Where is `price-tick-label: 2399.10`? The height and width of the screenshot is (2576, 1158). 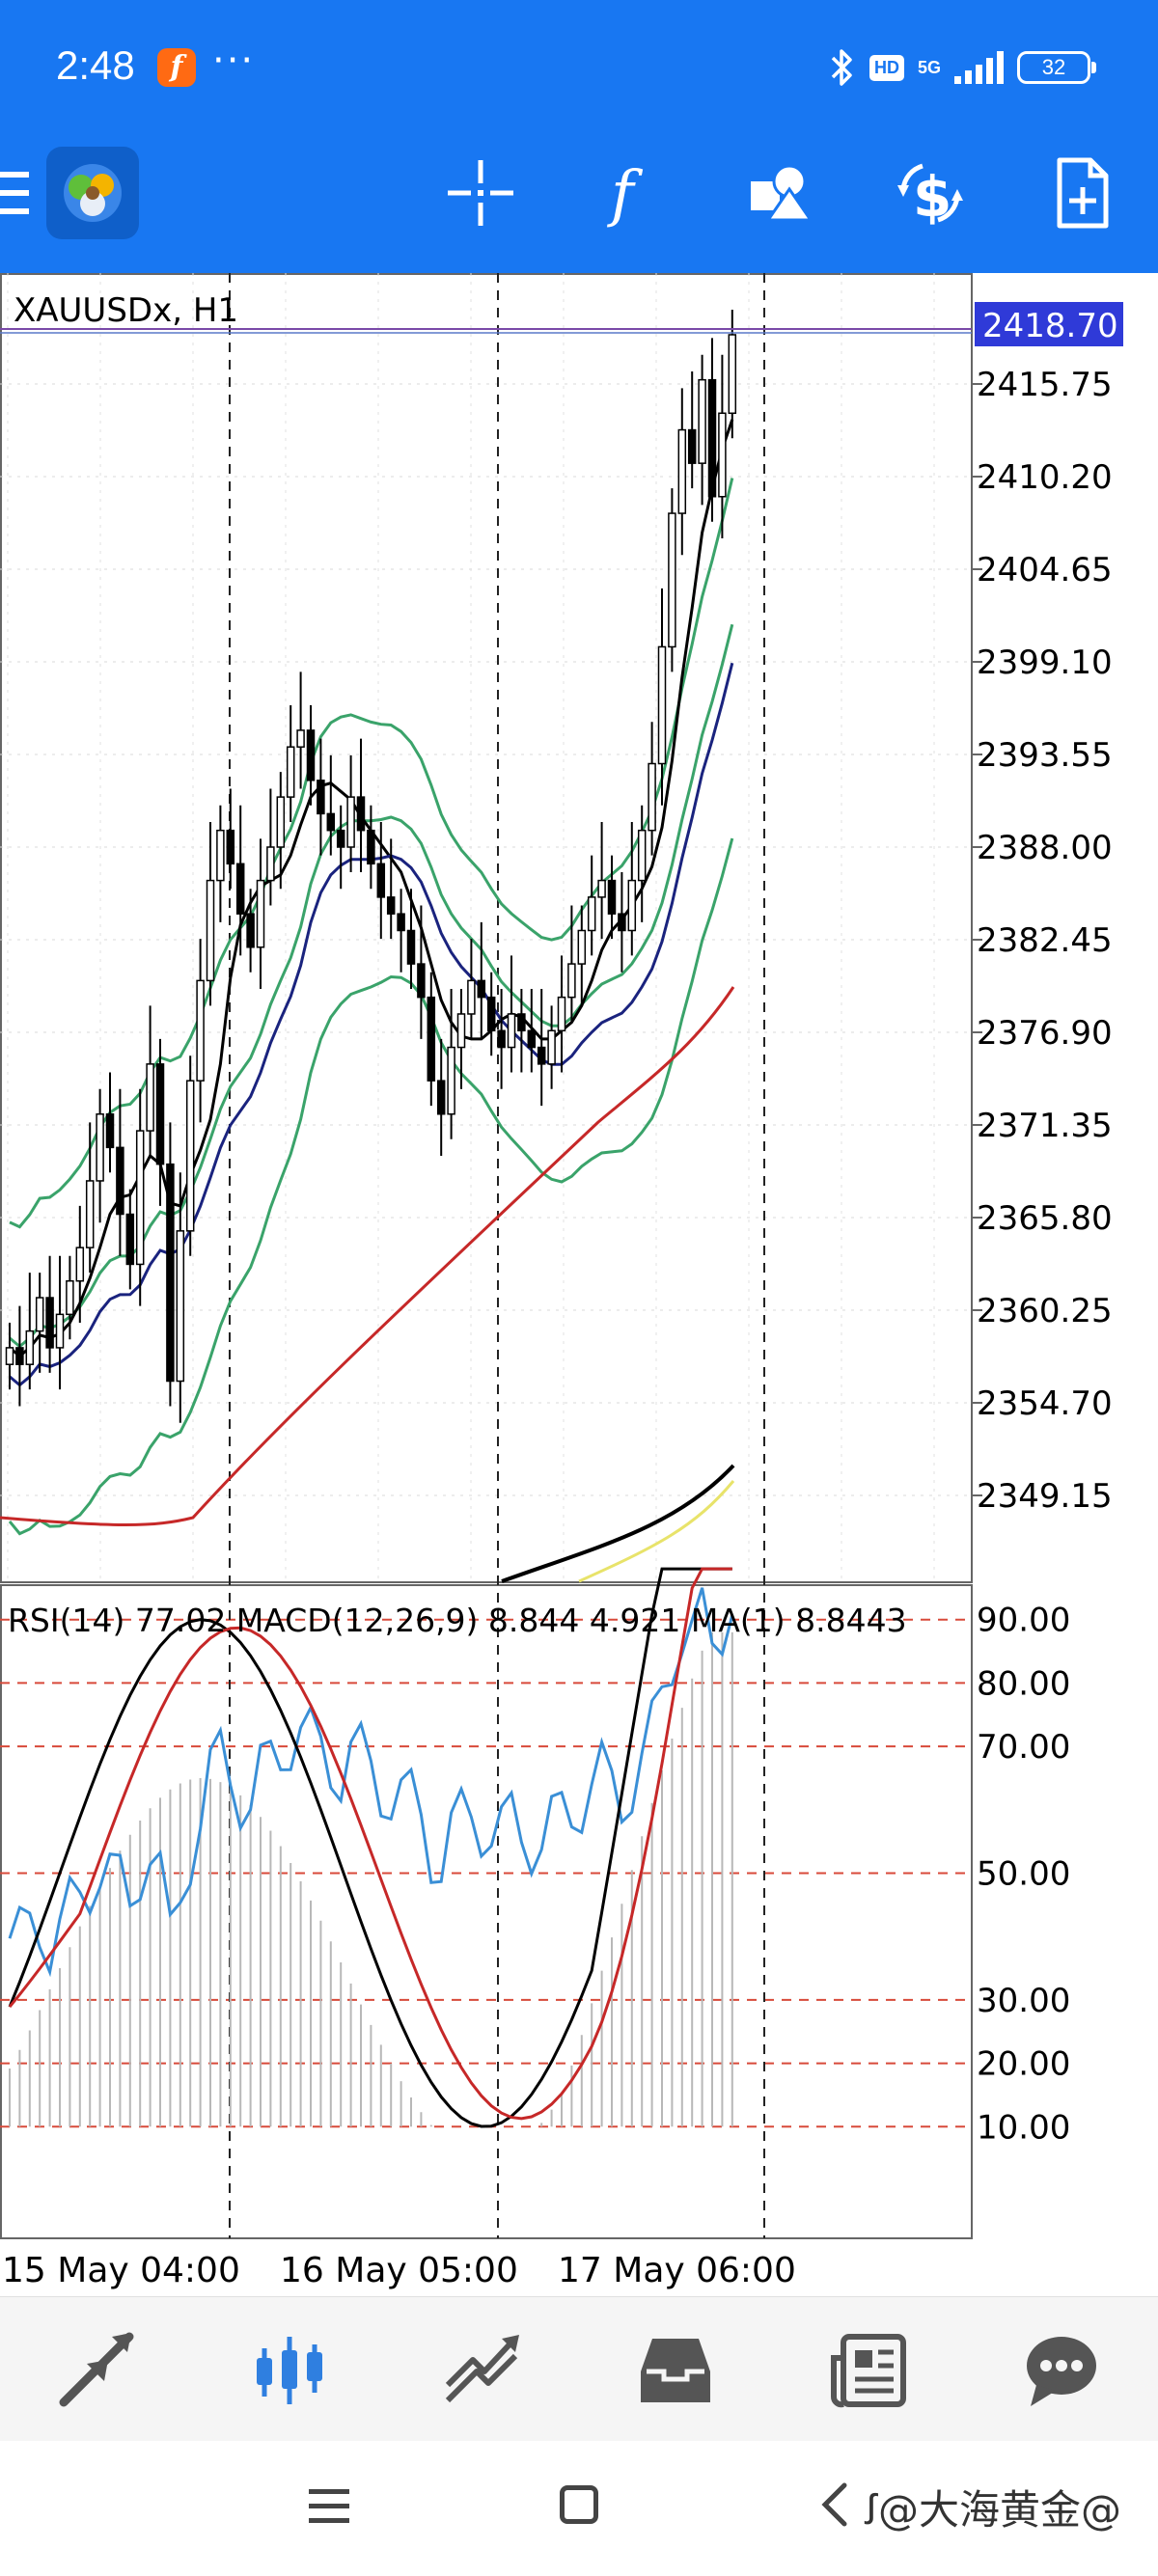 price-tick-label: 2399.10 is located at coordinates (1045, 663).